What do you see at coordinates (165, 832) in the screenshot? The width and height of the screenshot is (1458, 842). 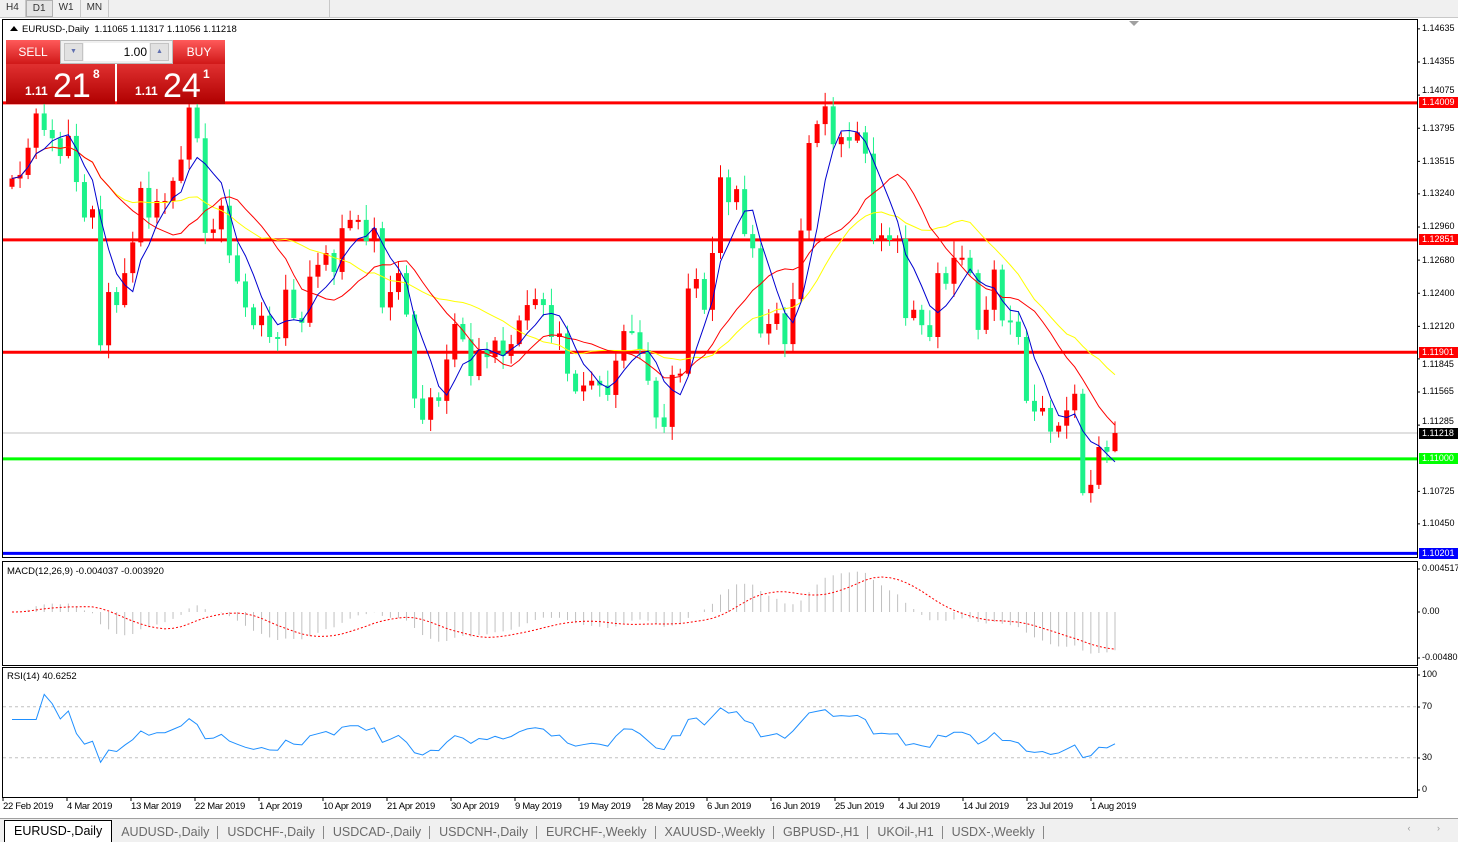 I see `symbol-tab-audusd-daily: AUDUSD-,Daily` at bounding box center [165, 832].